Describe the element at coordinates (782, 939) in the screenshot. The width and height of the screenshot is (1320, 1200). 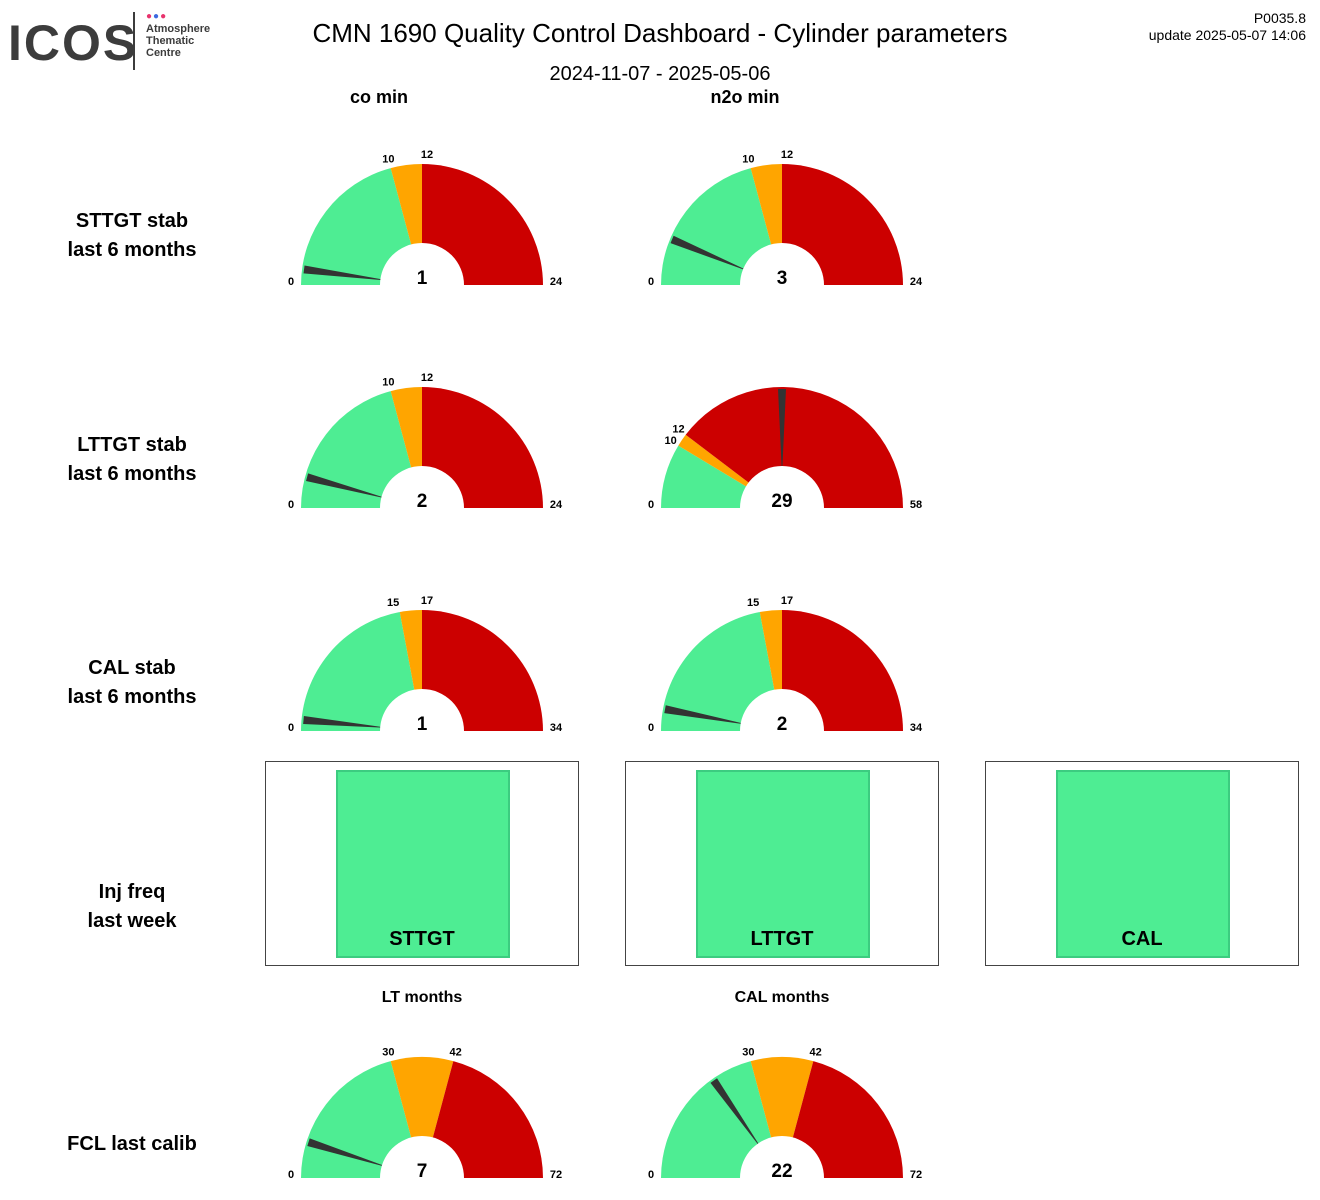
I see `inj-freq-label: LTTGT` at that location.